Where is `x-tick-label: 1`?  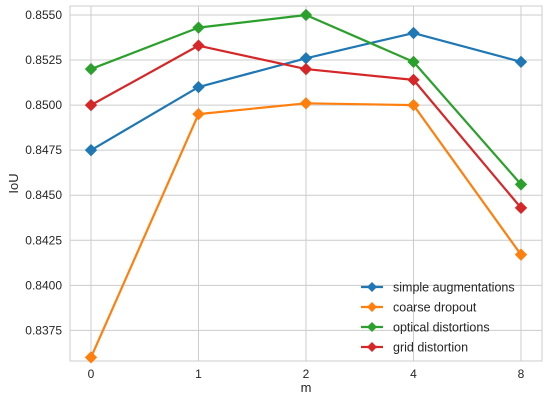
x-tick-label: 1 is located at coordinates (198, 374).